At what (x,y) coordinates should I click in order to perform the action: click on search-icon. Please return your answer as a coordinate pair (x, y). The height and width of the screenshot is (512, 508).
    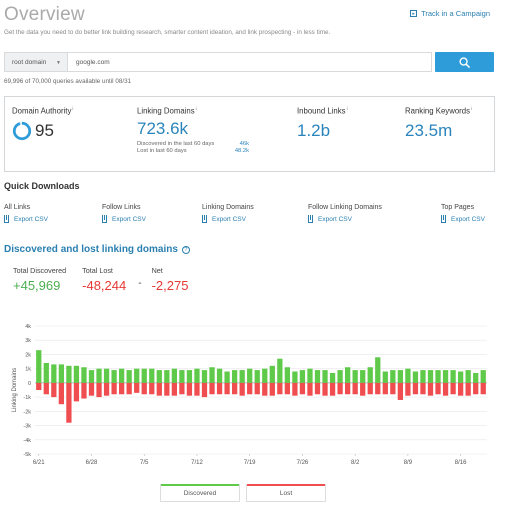
    Looking at the image, I should click on (464, 62).